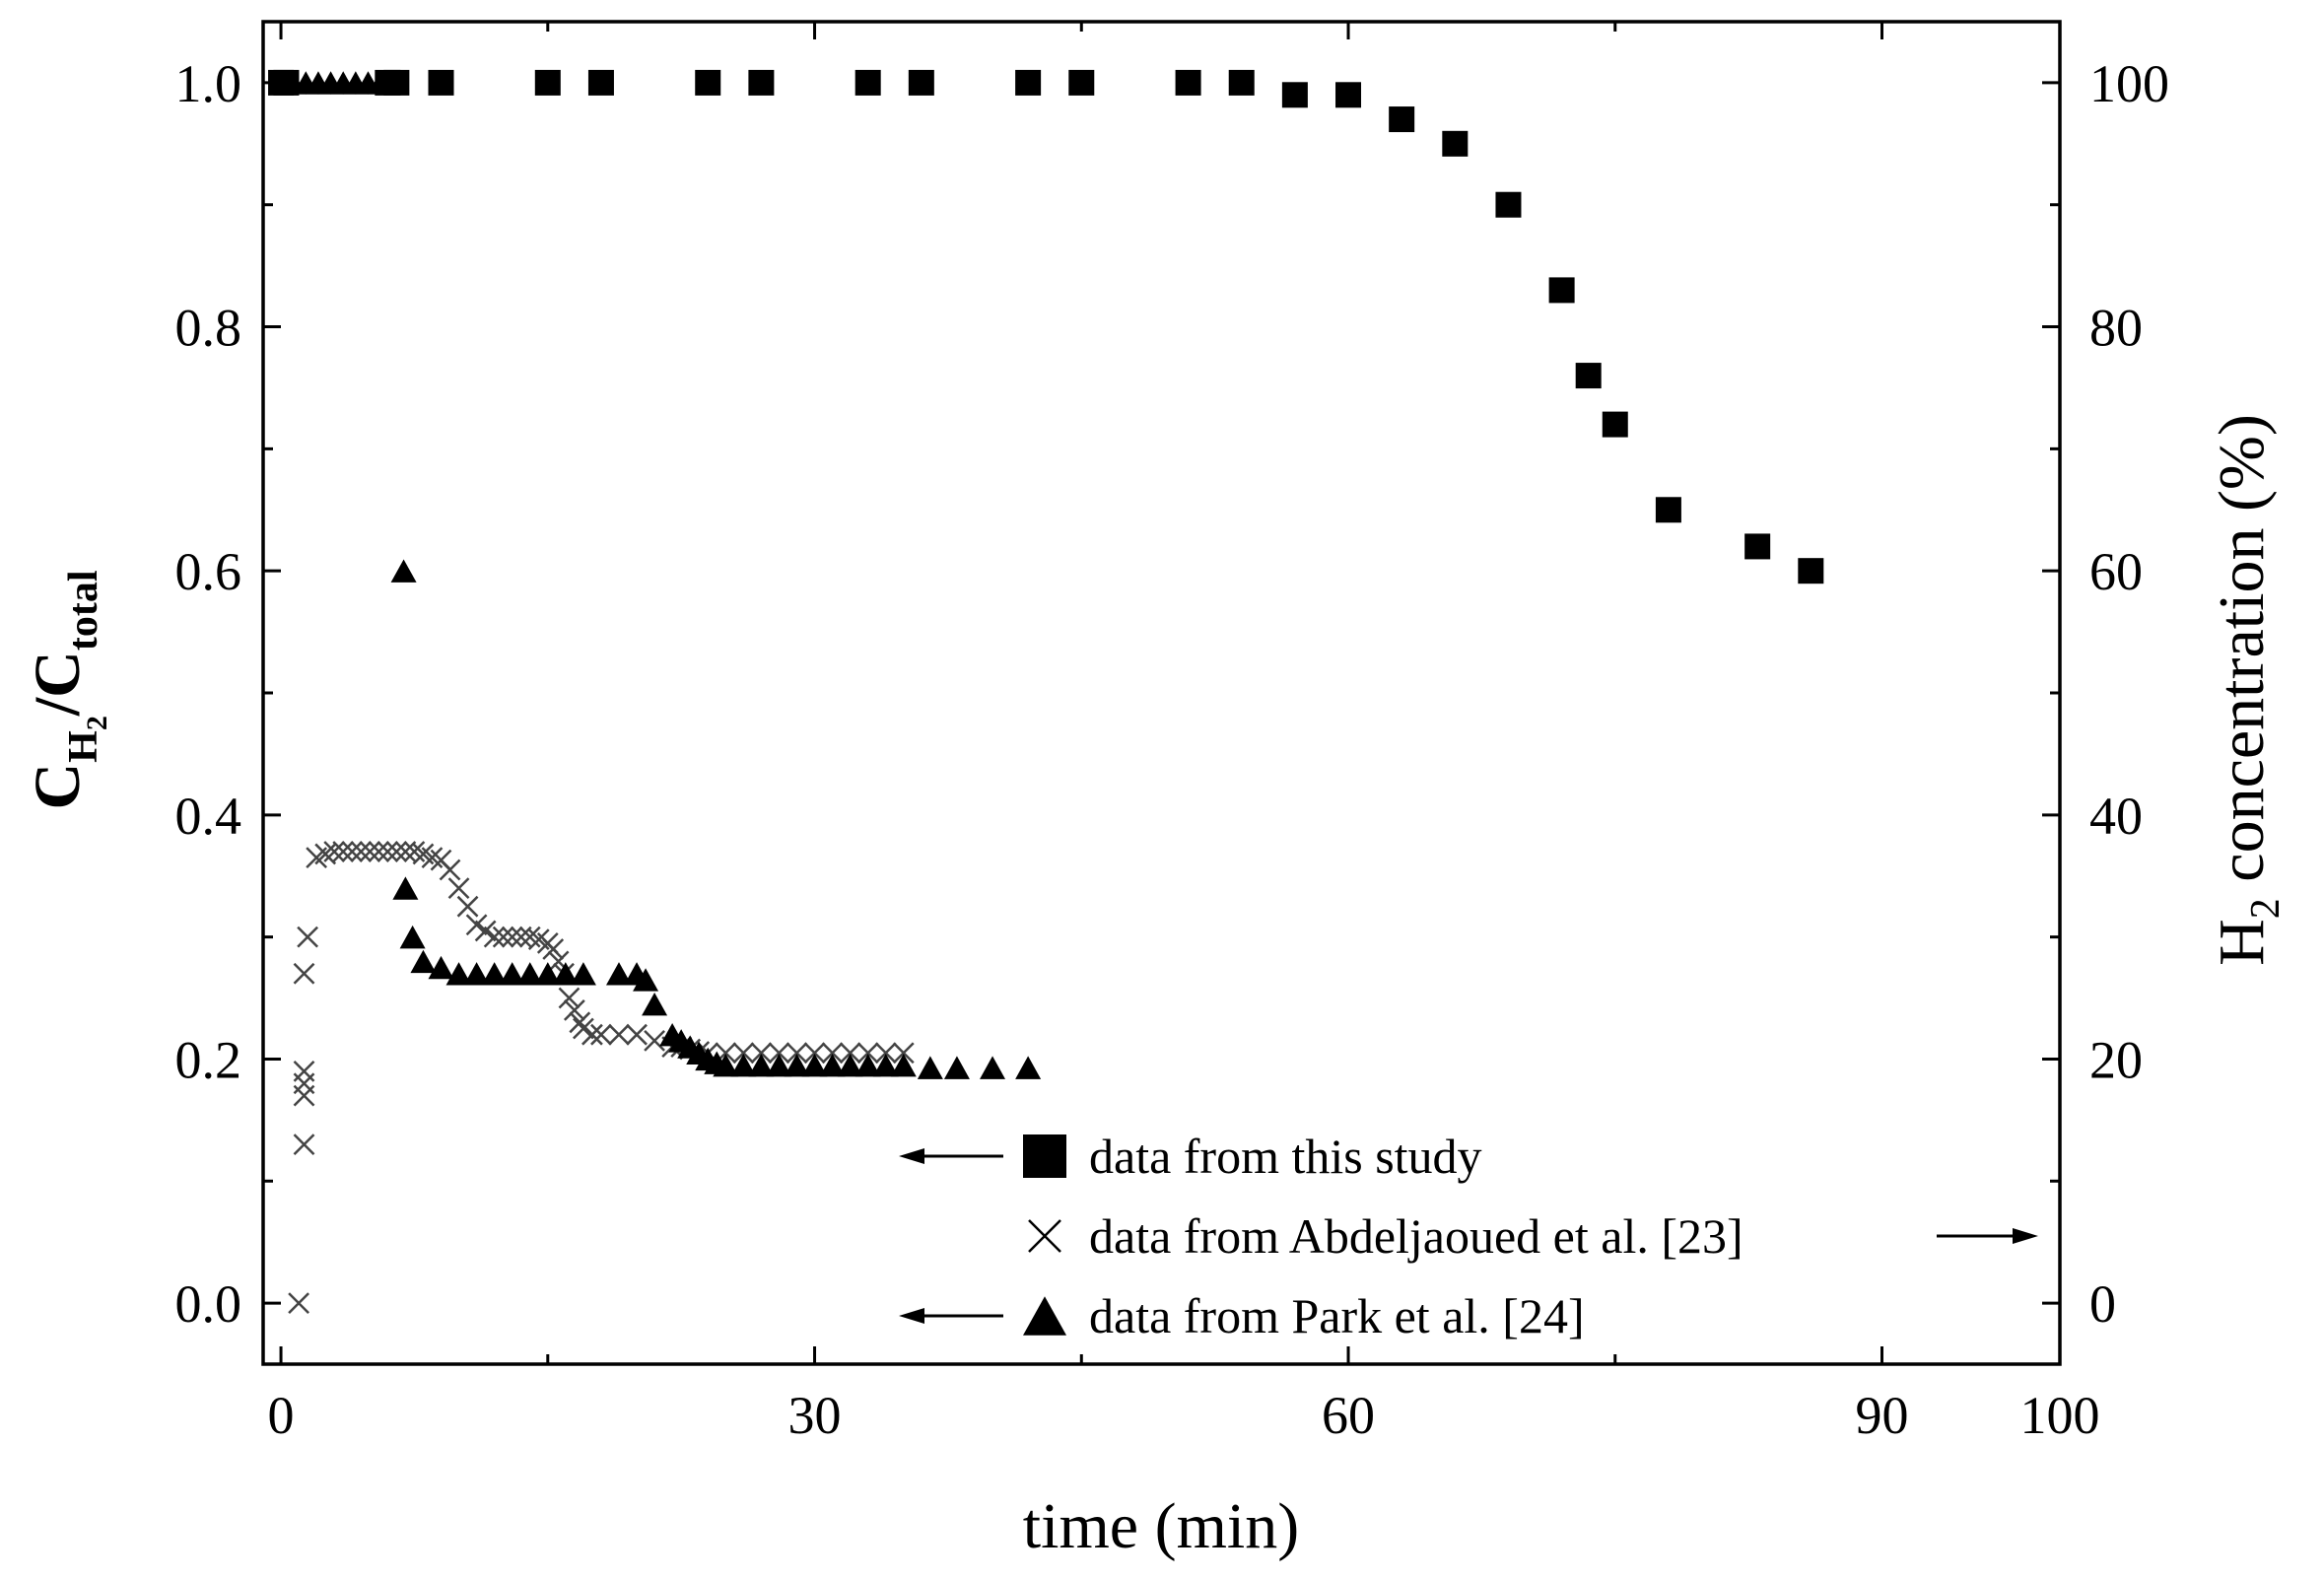 The image size is (2324, 1580). I want to click on y-right-tick-label: 100, so click(2129, 84).